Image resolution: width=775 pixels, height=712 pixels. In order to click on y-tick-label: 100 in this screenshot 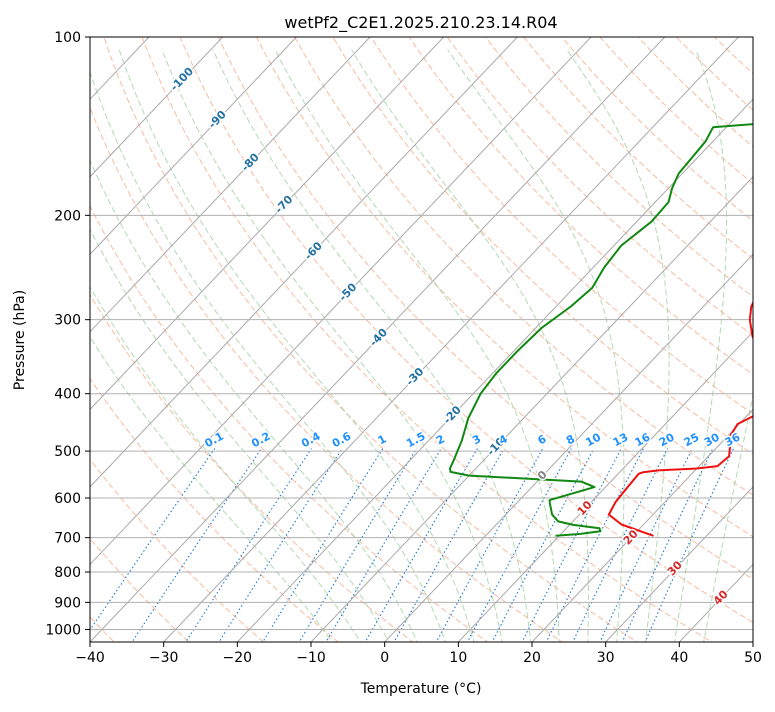, I will do `click(67, 38)`.